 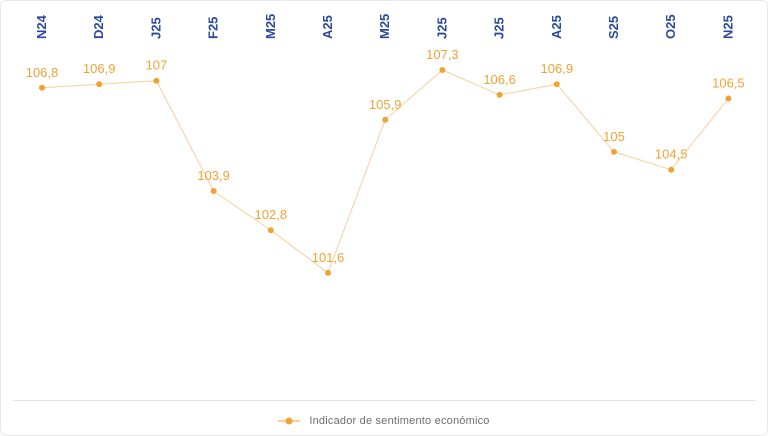 What do you see at coordinates (157, 65) in the screenshot?
I see `data-point-label: 107` at bounding box center [157, 65].